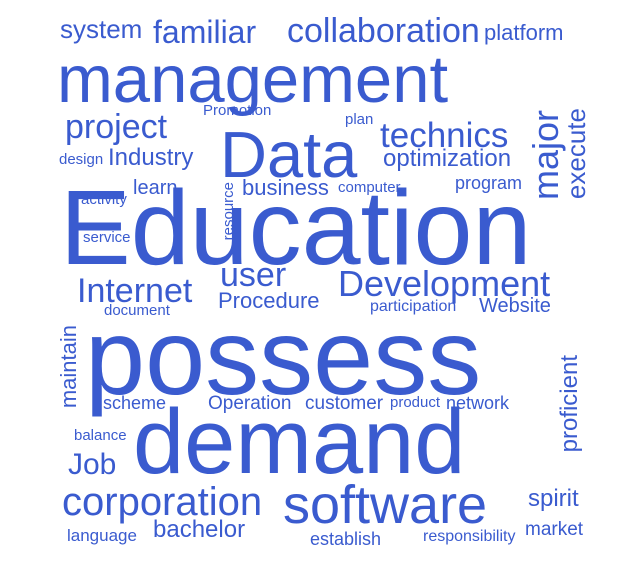  I want to click on word-familiar: familiar, so click(205, 32).